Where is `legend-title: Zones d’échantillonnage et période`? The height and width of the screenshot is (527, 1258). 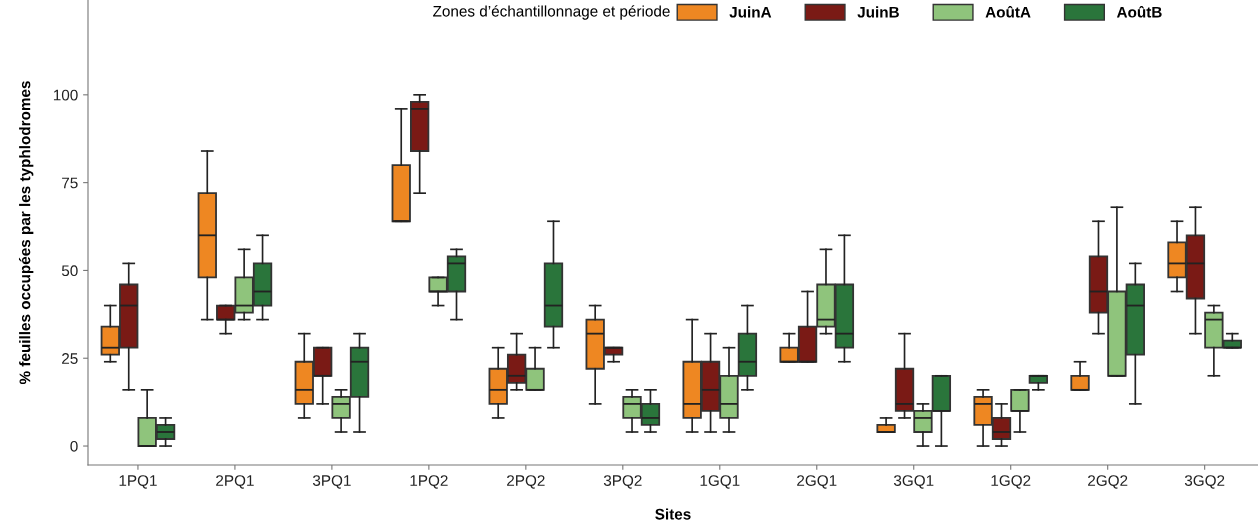 legend-title: Zones d’échantillonnage et période is located at coordinates (551, 12).